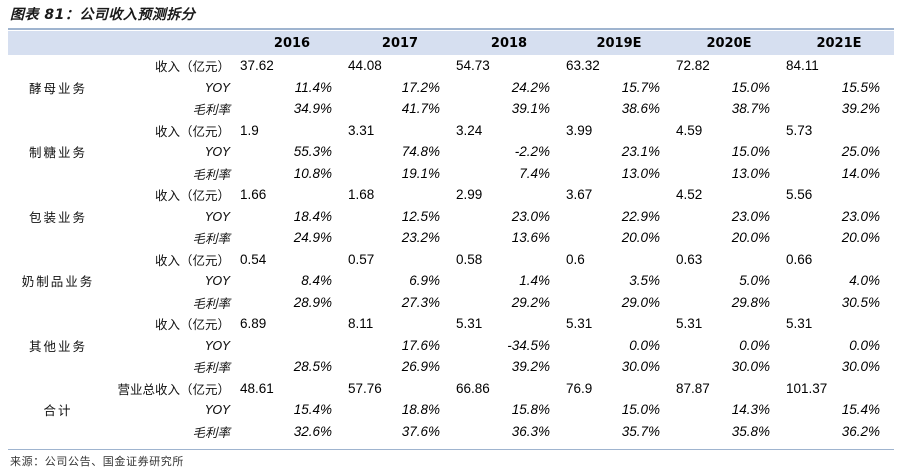  Describe the element at coordinates (424, 281) in the screenshot. I see `value-cell: 6.9%` at that location.